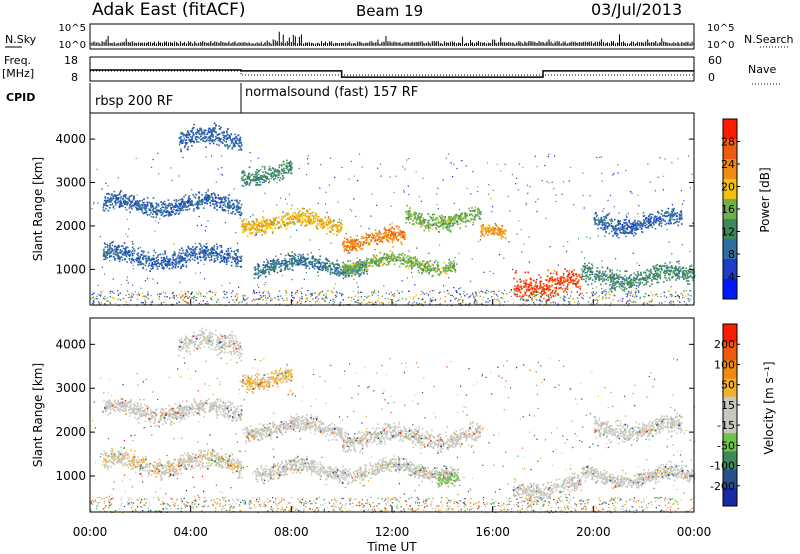 The height and width of the screenshot is (554, 800). Describe the element at coordinates (20, 97) in the screenshot. I see `cpid-label: CPID` at that location.